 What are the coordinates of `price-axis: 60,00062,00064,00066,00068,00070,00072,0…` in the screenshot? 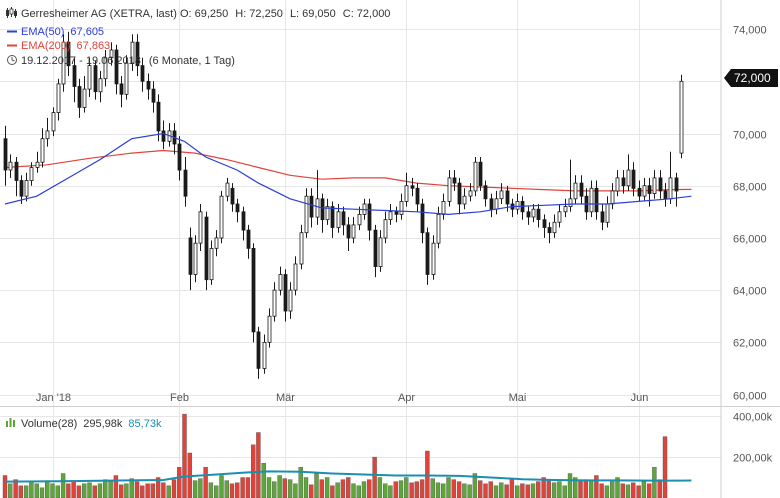 It's located at (750, 214).